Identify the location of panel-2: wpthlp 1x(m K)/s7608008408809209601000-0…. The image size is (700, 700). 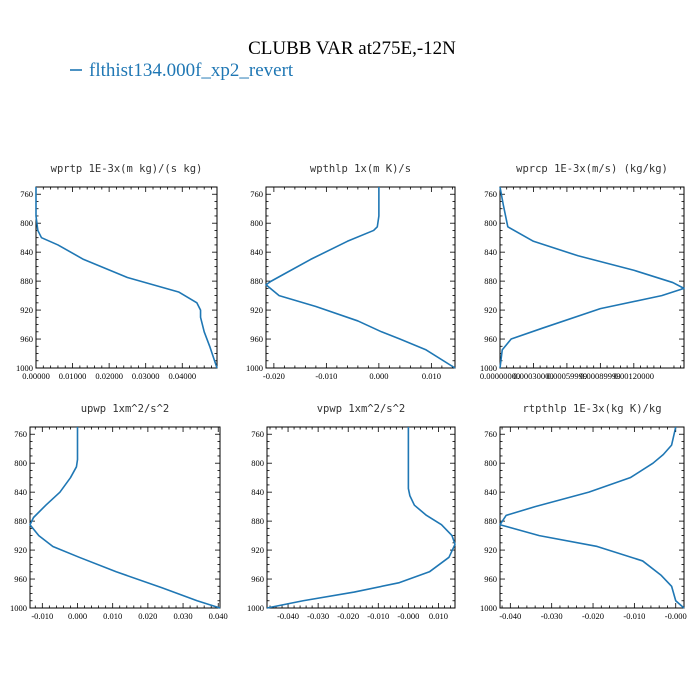
(351, 272).